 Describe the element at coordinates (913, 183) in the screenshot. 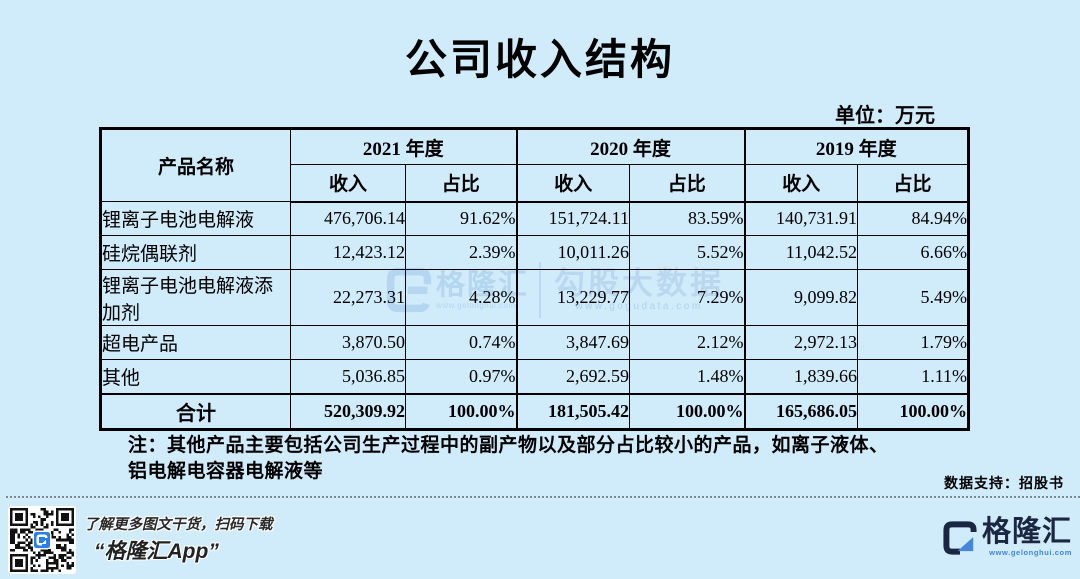

I see `subheader-share-2019: 占比` at that location.